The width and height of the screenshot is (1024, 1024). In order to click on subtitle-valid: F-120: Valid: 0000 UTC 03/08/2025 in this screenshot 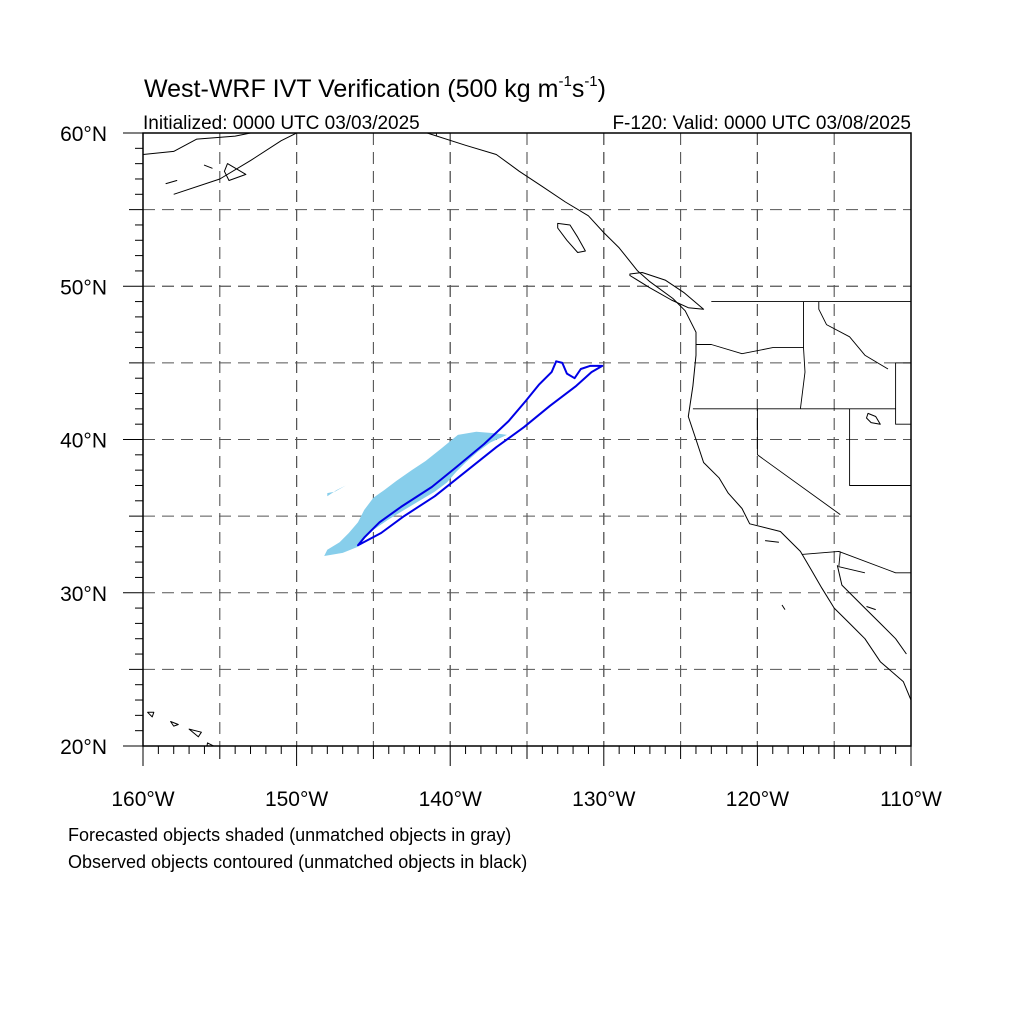, I will do `click(761, 123)`.